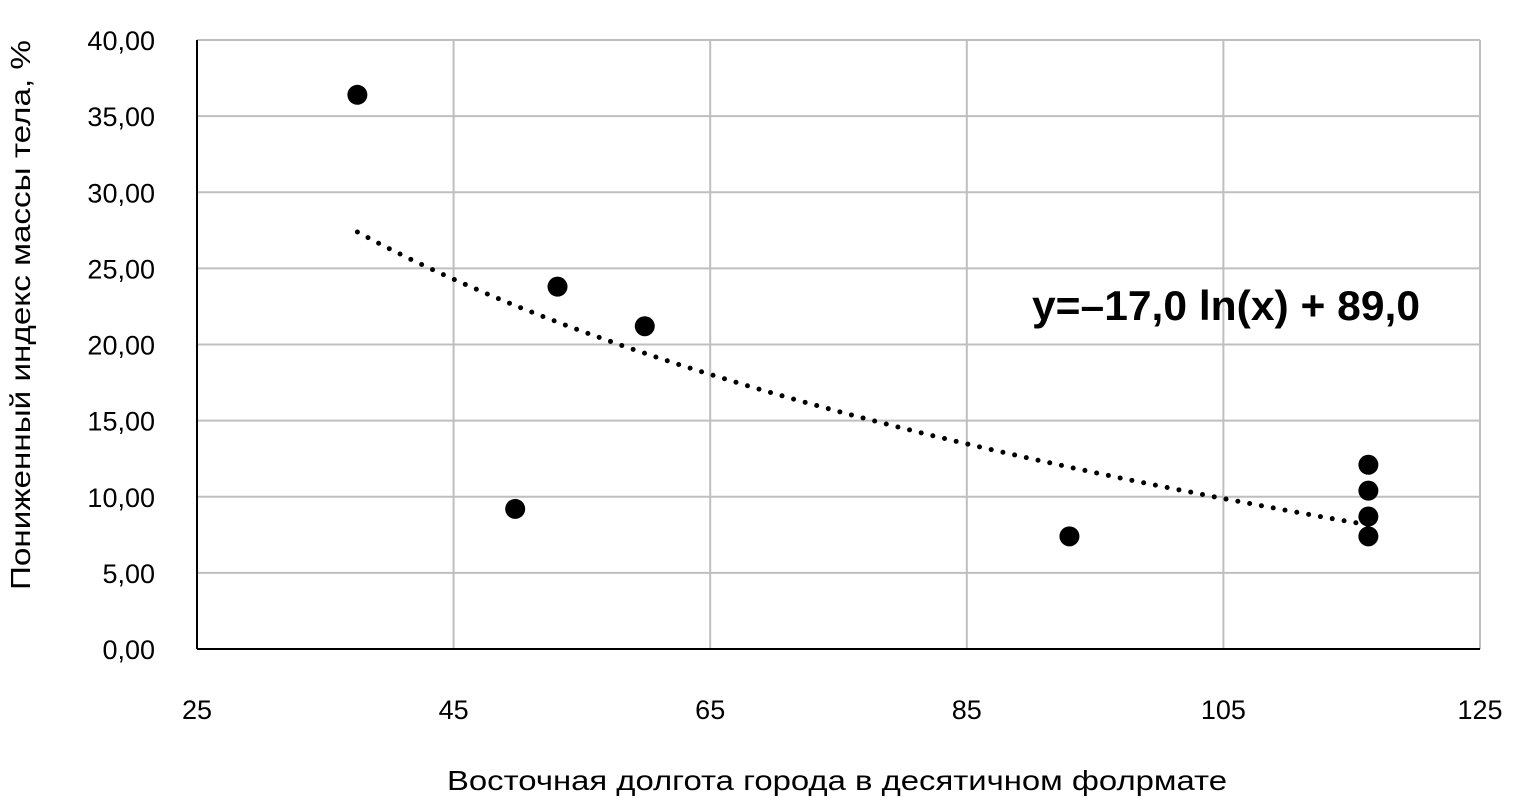 The width and height of the screenshot is (1527, 807). I want to click on x-tick-label: 25, so click(197, 710).